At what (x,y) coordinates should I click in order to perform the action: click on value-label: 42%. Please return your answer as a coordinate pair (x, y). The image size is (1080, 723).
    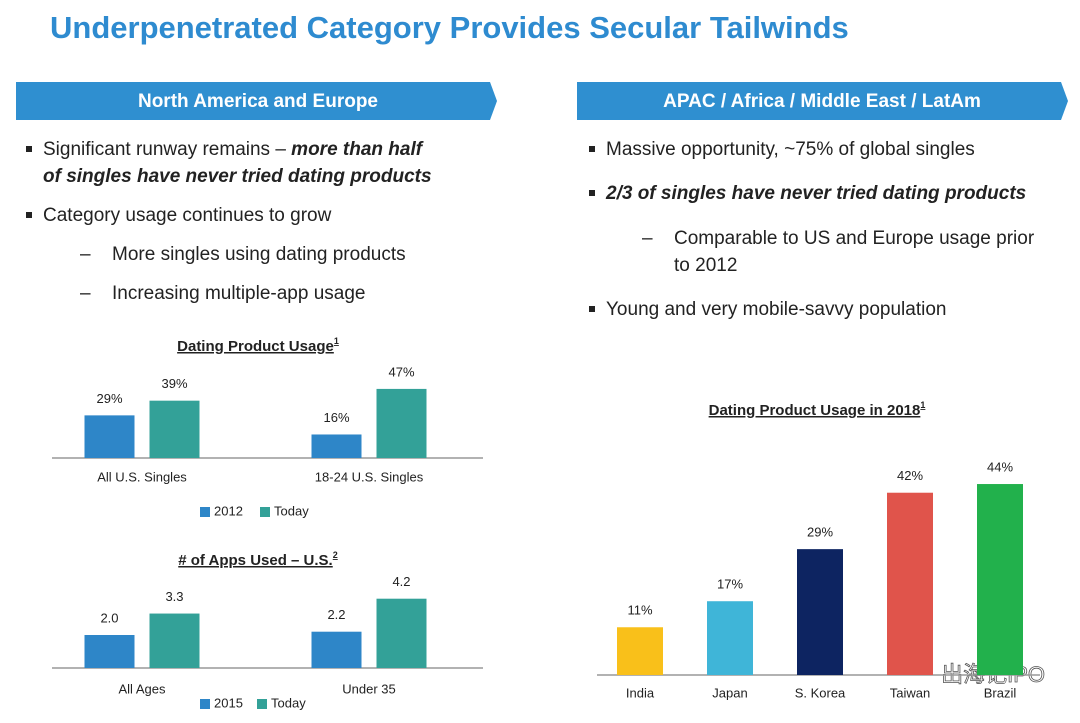
    Looking at the image, I should click on (910, 475).